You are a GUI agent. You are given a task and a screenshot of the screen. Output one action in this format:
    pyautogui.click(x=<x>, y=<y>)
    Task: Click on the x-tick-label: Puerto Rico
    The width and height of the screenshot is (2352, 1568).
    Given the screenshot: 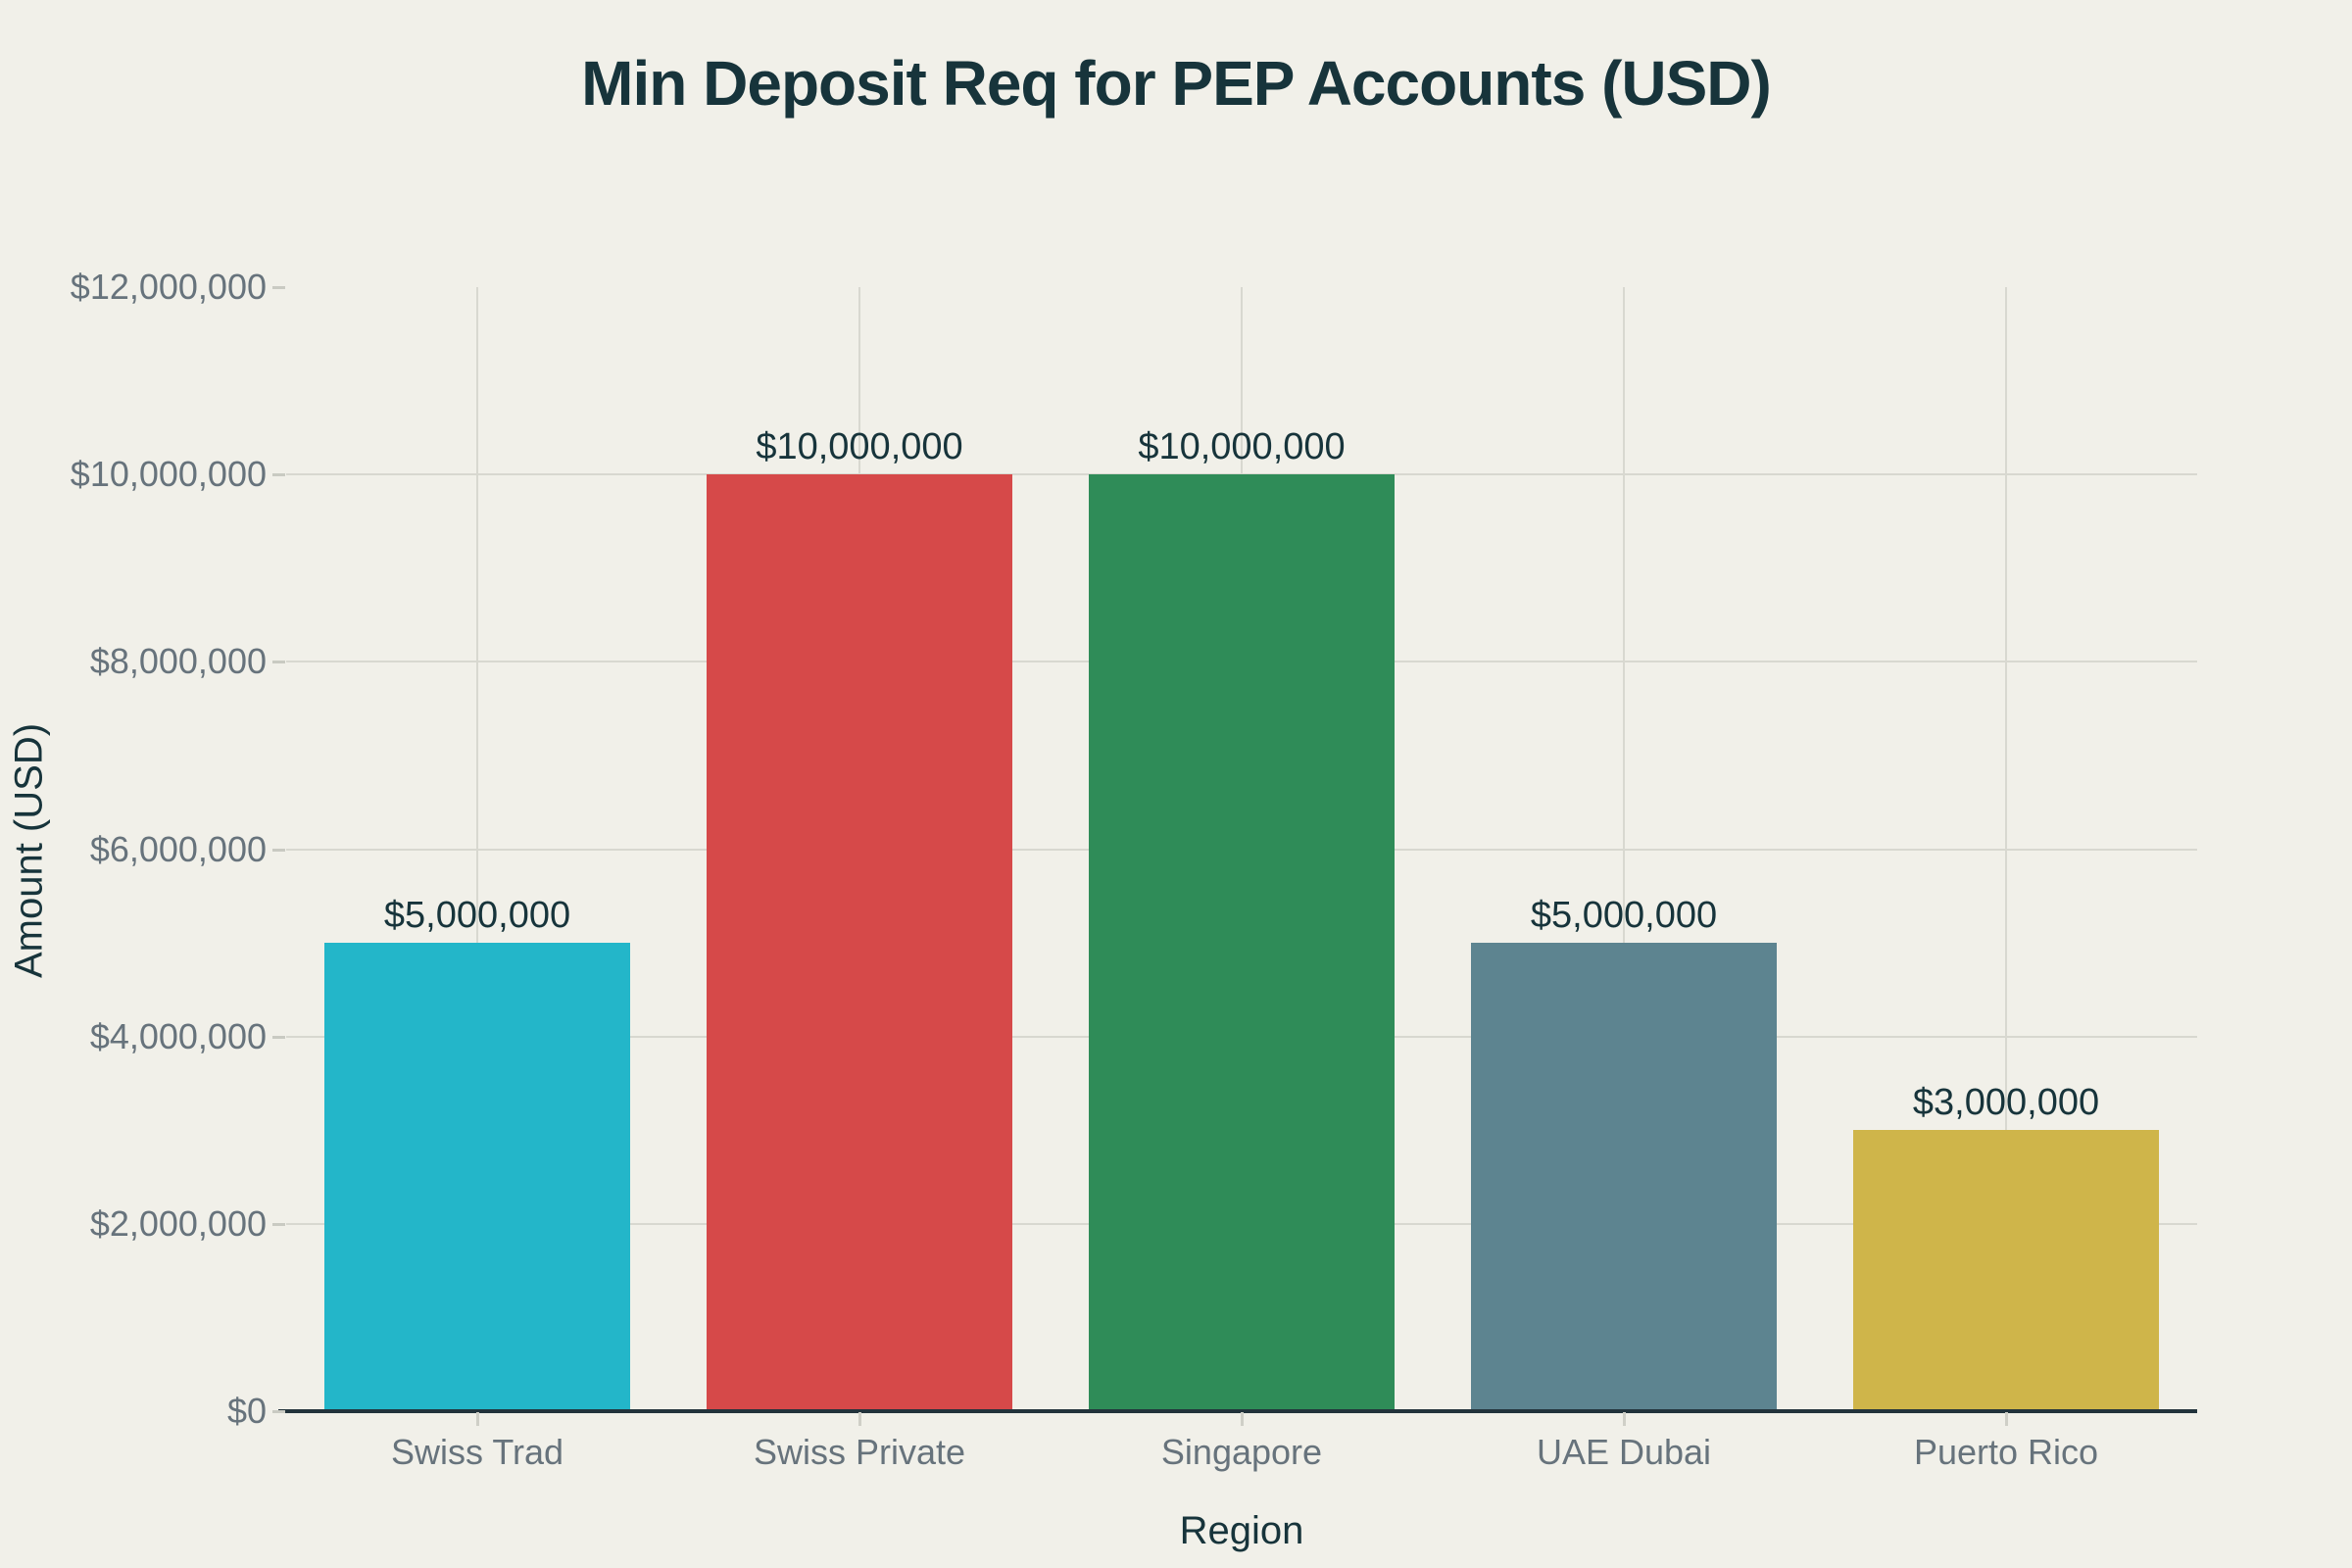 What is the action you would take?
    pyautogui.click(x=2006, y=1452)
    